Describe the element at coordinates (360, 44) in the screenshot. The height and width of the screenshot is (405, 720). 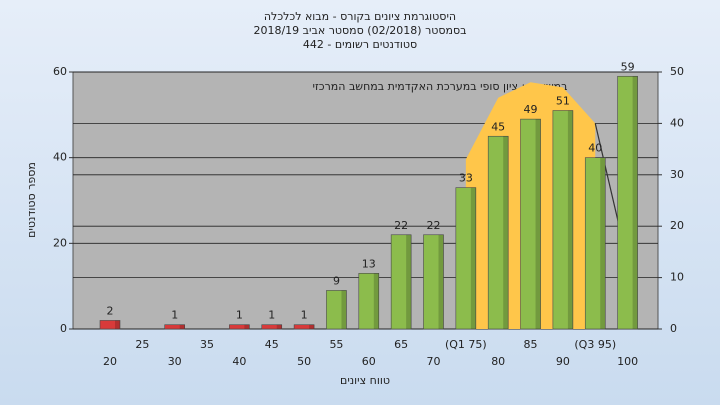
I see `chart-title: סטודנטים רשומים - 442` at that location.